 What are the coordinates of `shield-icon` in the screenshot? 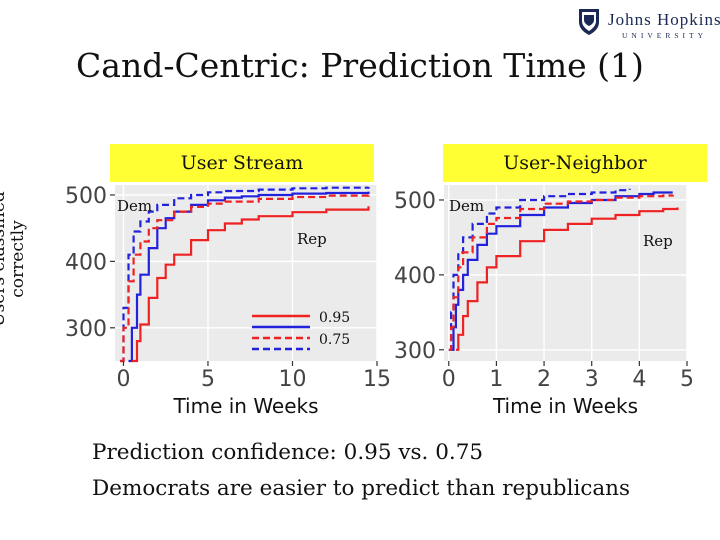 It's located at (589, 22).